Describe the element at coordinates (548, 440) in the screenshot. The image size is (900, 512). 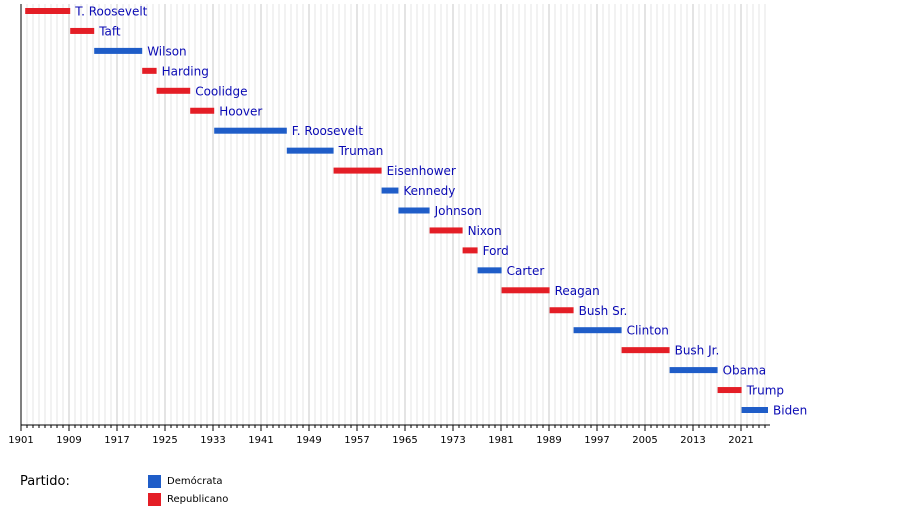
I see `x-tick-label: 1989` at that location.